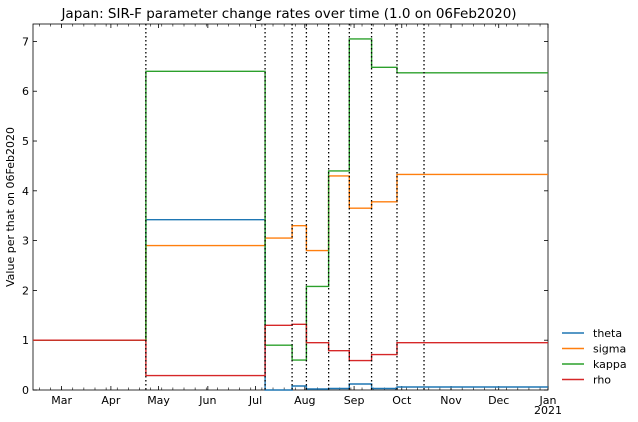  I want to click on y-tick-label: 5, so click(25, 141).